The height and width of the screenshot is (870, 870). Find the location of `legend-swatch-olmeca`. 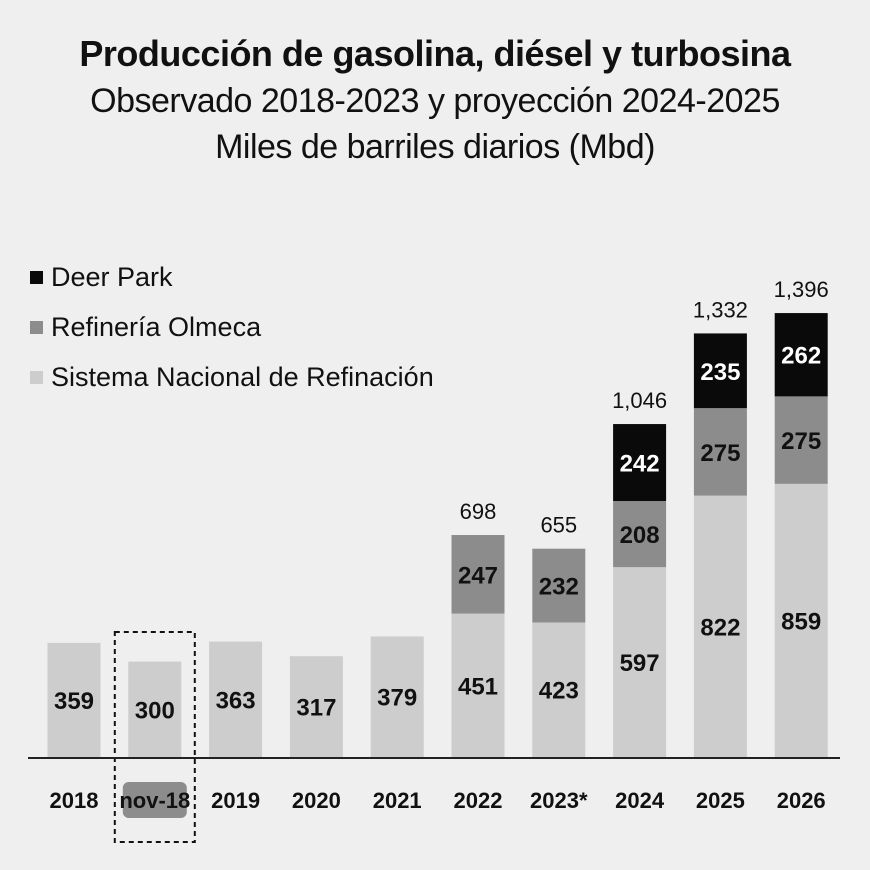

legend-swatch-olmeca is located at coordinates (36, 327).